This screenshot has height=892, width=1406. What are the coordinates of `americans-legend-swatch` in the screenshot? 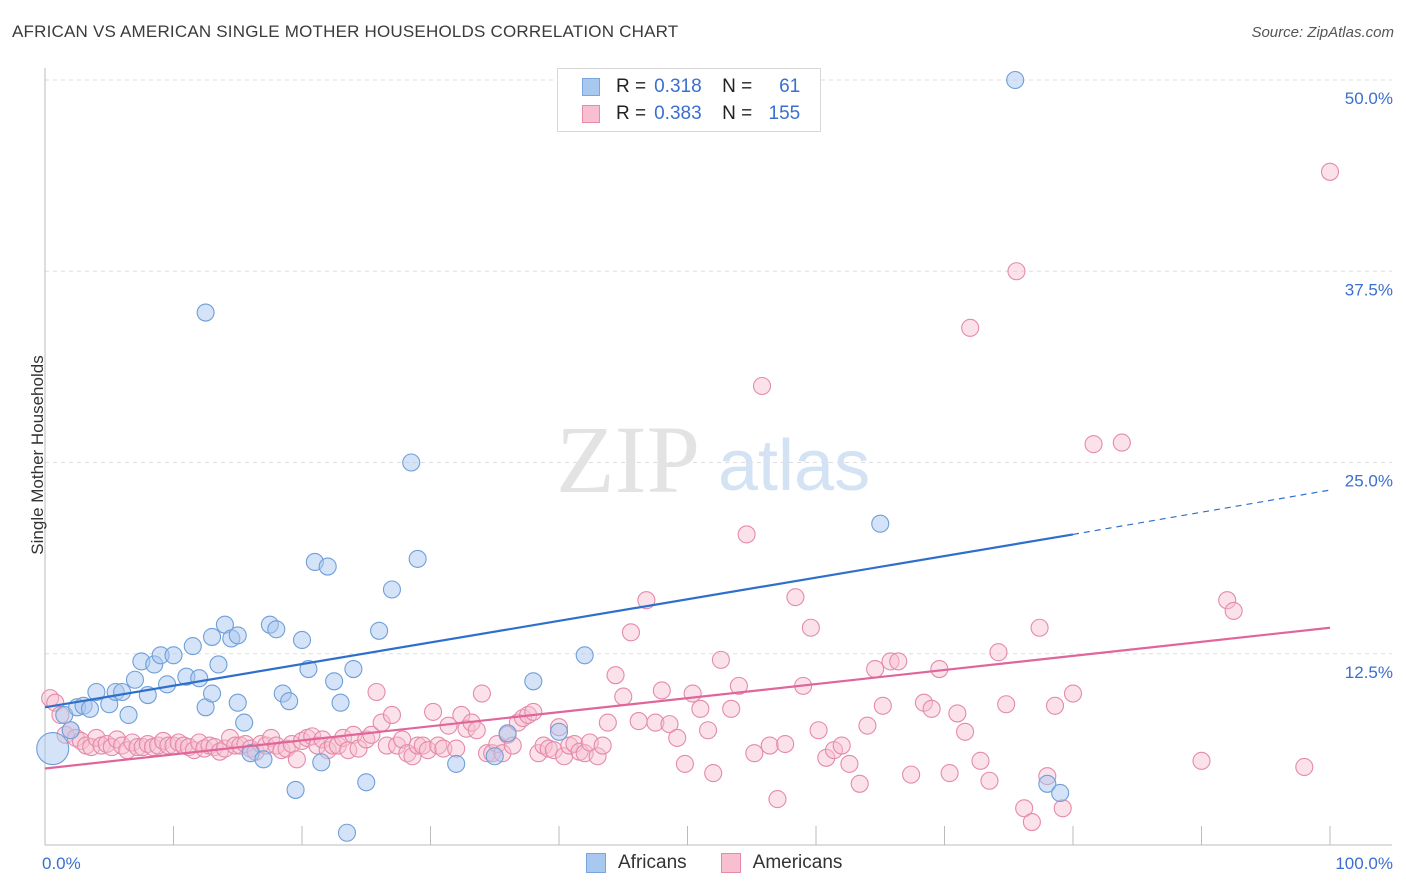 It's located at (730, 863).